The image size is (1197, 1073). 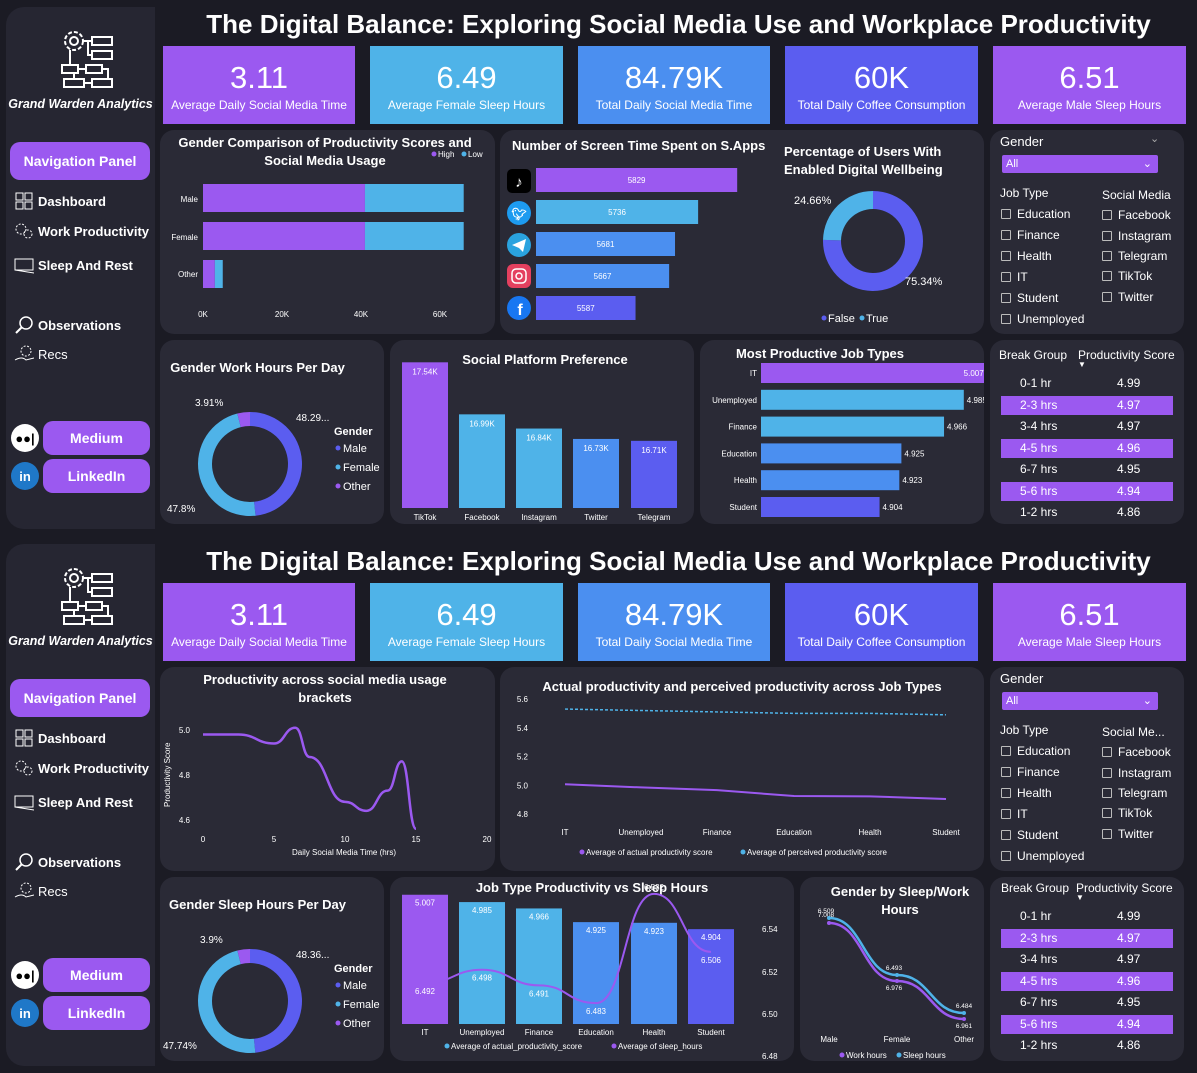 I want to click on checkbox-label: Student, so click(x=1038, y=298).